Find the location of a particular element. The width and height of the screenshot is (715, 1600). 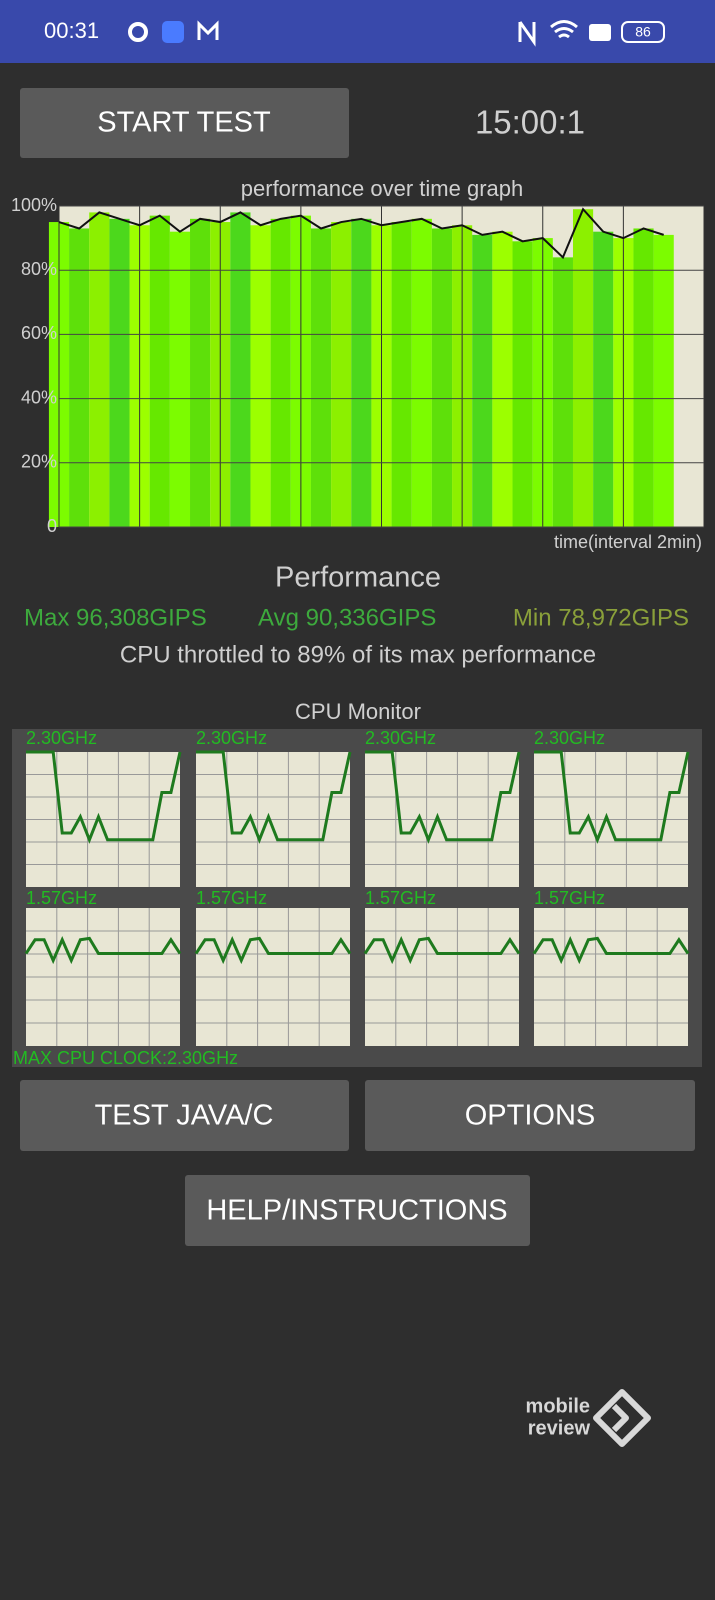

hotspot-icon is located at coordinates (173, 32).